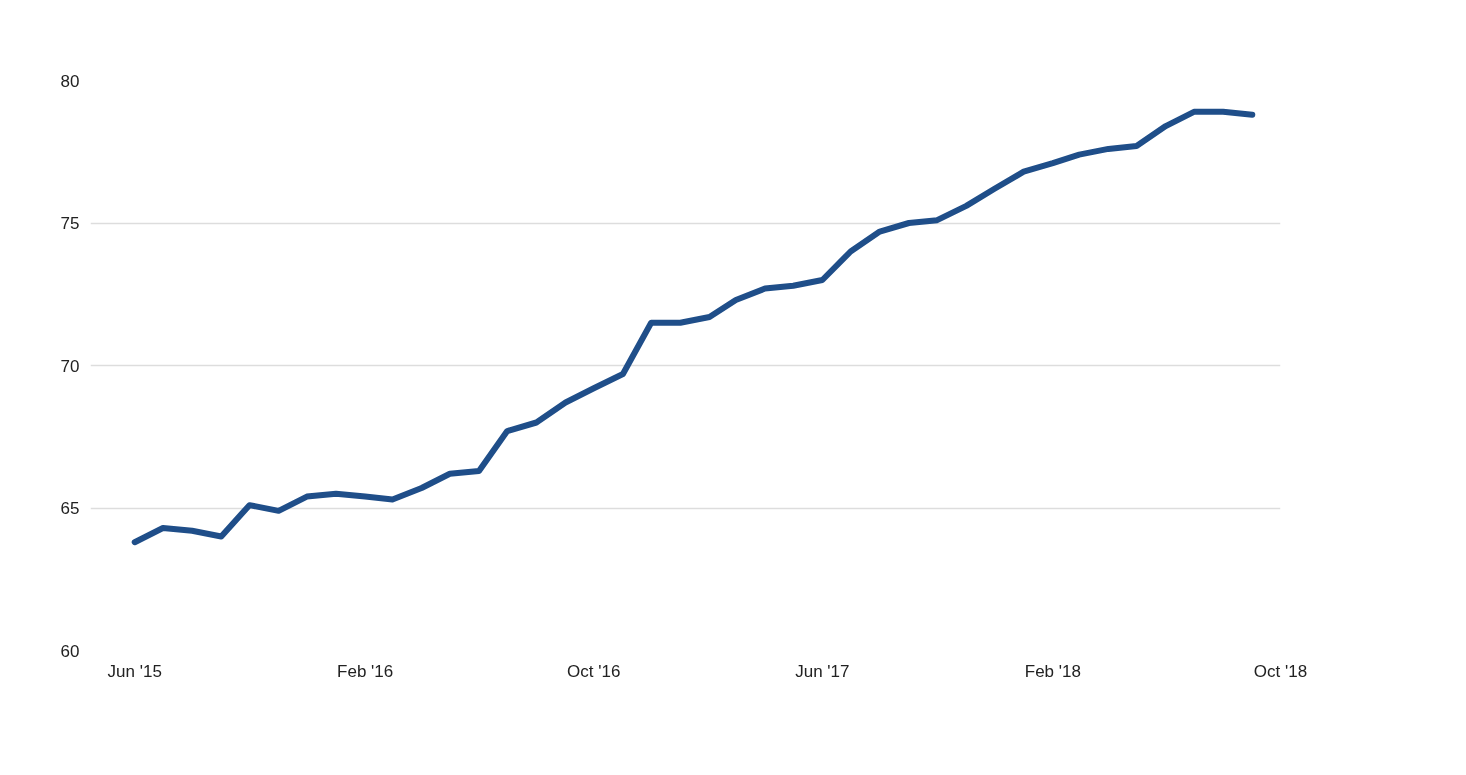 The image size is (1466, 775). What do you see at coordinates (1280, 671) in the screenshot?
I see `x-tick-label: Oct '18` at bounding box center [1280, 671].